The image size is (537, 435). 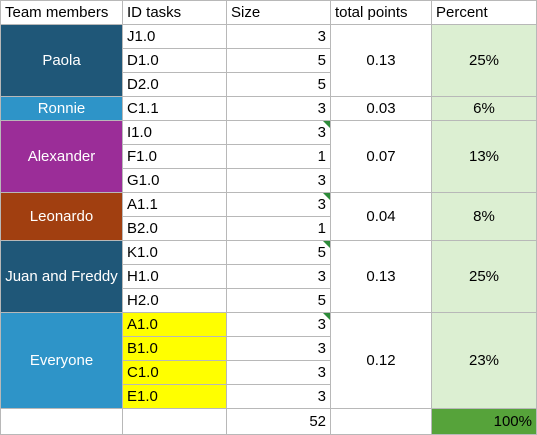 I want to click on total-points-cell: 0.12, so click(x=381, y=361).